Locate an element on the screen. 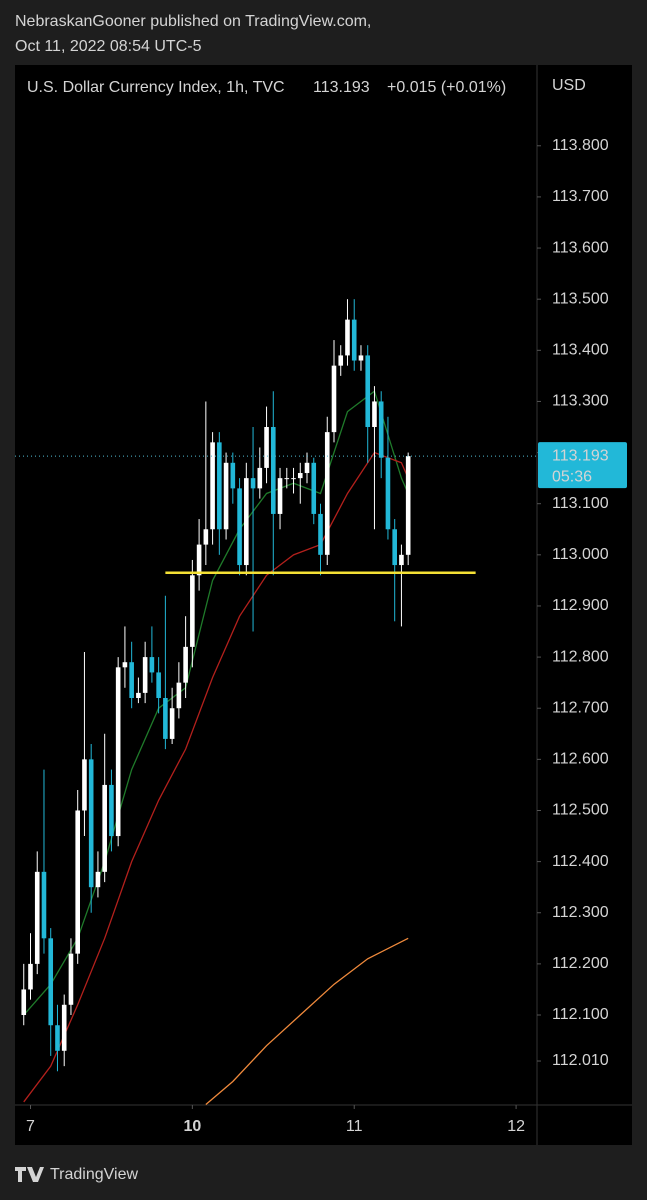 This screenshot has width=647, height=1200. y-tick-label: 113.600 is located at coordinates (580, 247).